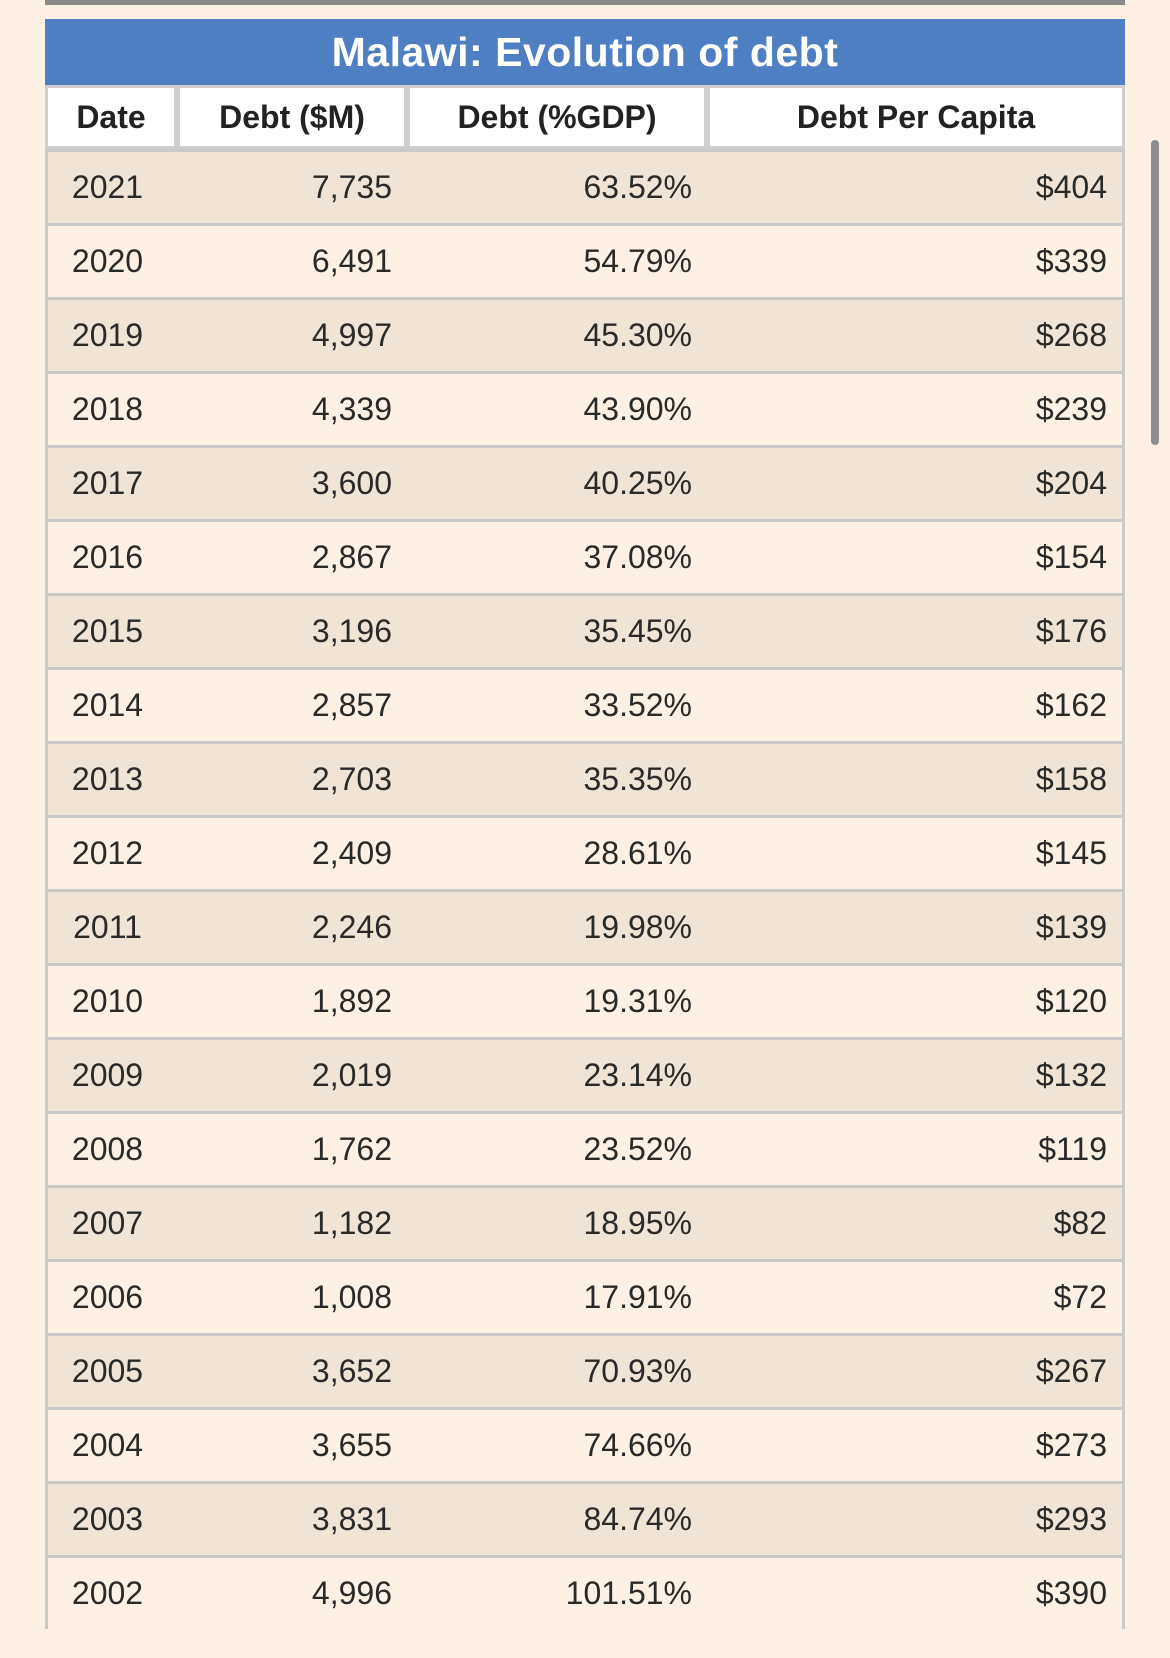 This screenshot has width=1170, height=1658. What do you see at coordinates (111, 704) in the screenshot?
I see `cell-date: 2014` at bounding box center [111, 704].